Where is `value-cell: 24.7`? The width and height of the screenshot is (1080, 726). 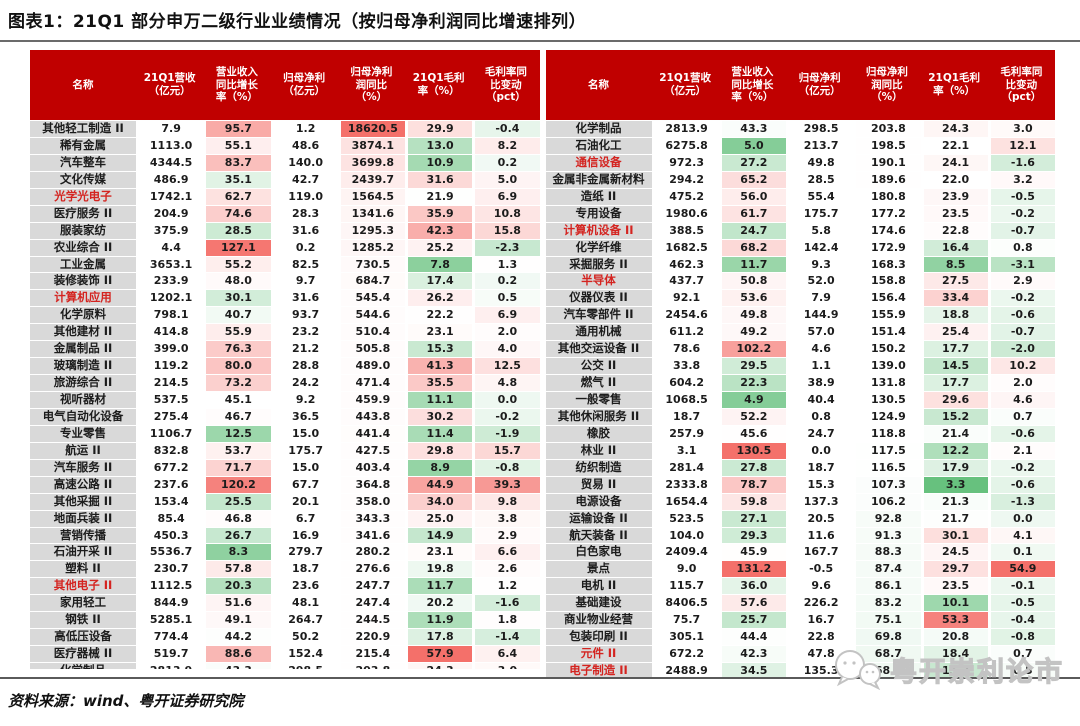 value-cell: 24.7 is located at coordinates (753, 230).